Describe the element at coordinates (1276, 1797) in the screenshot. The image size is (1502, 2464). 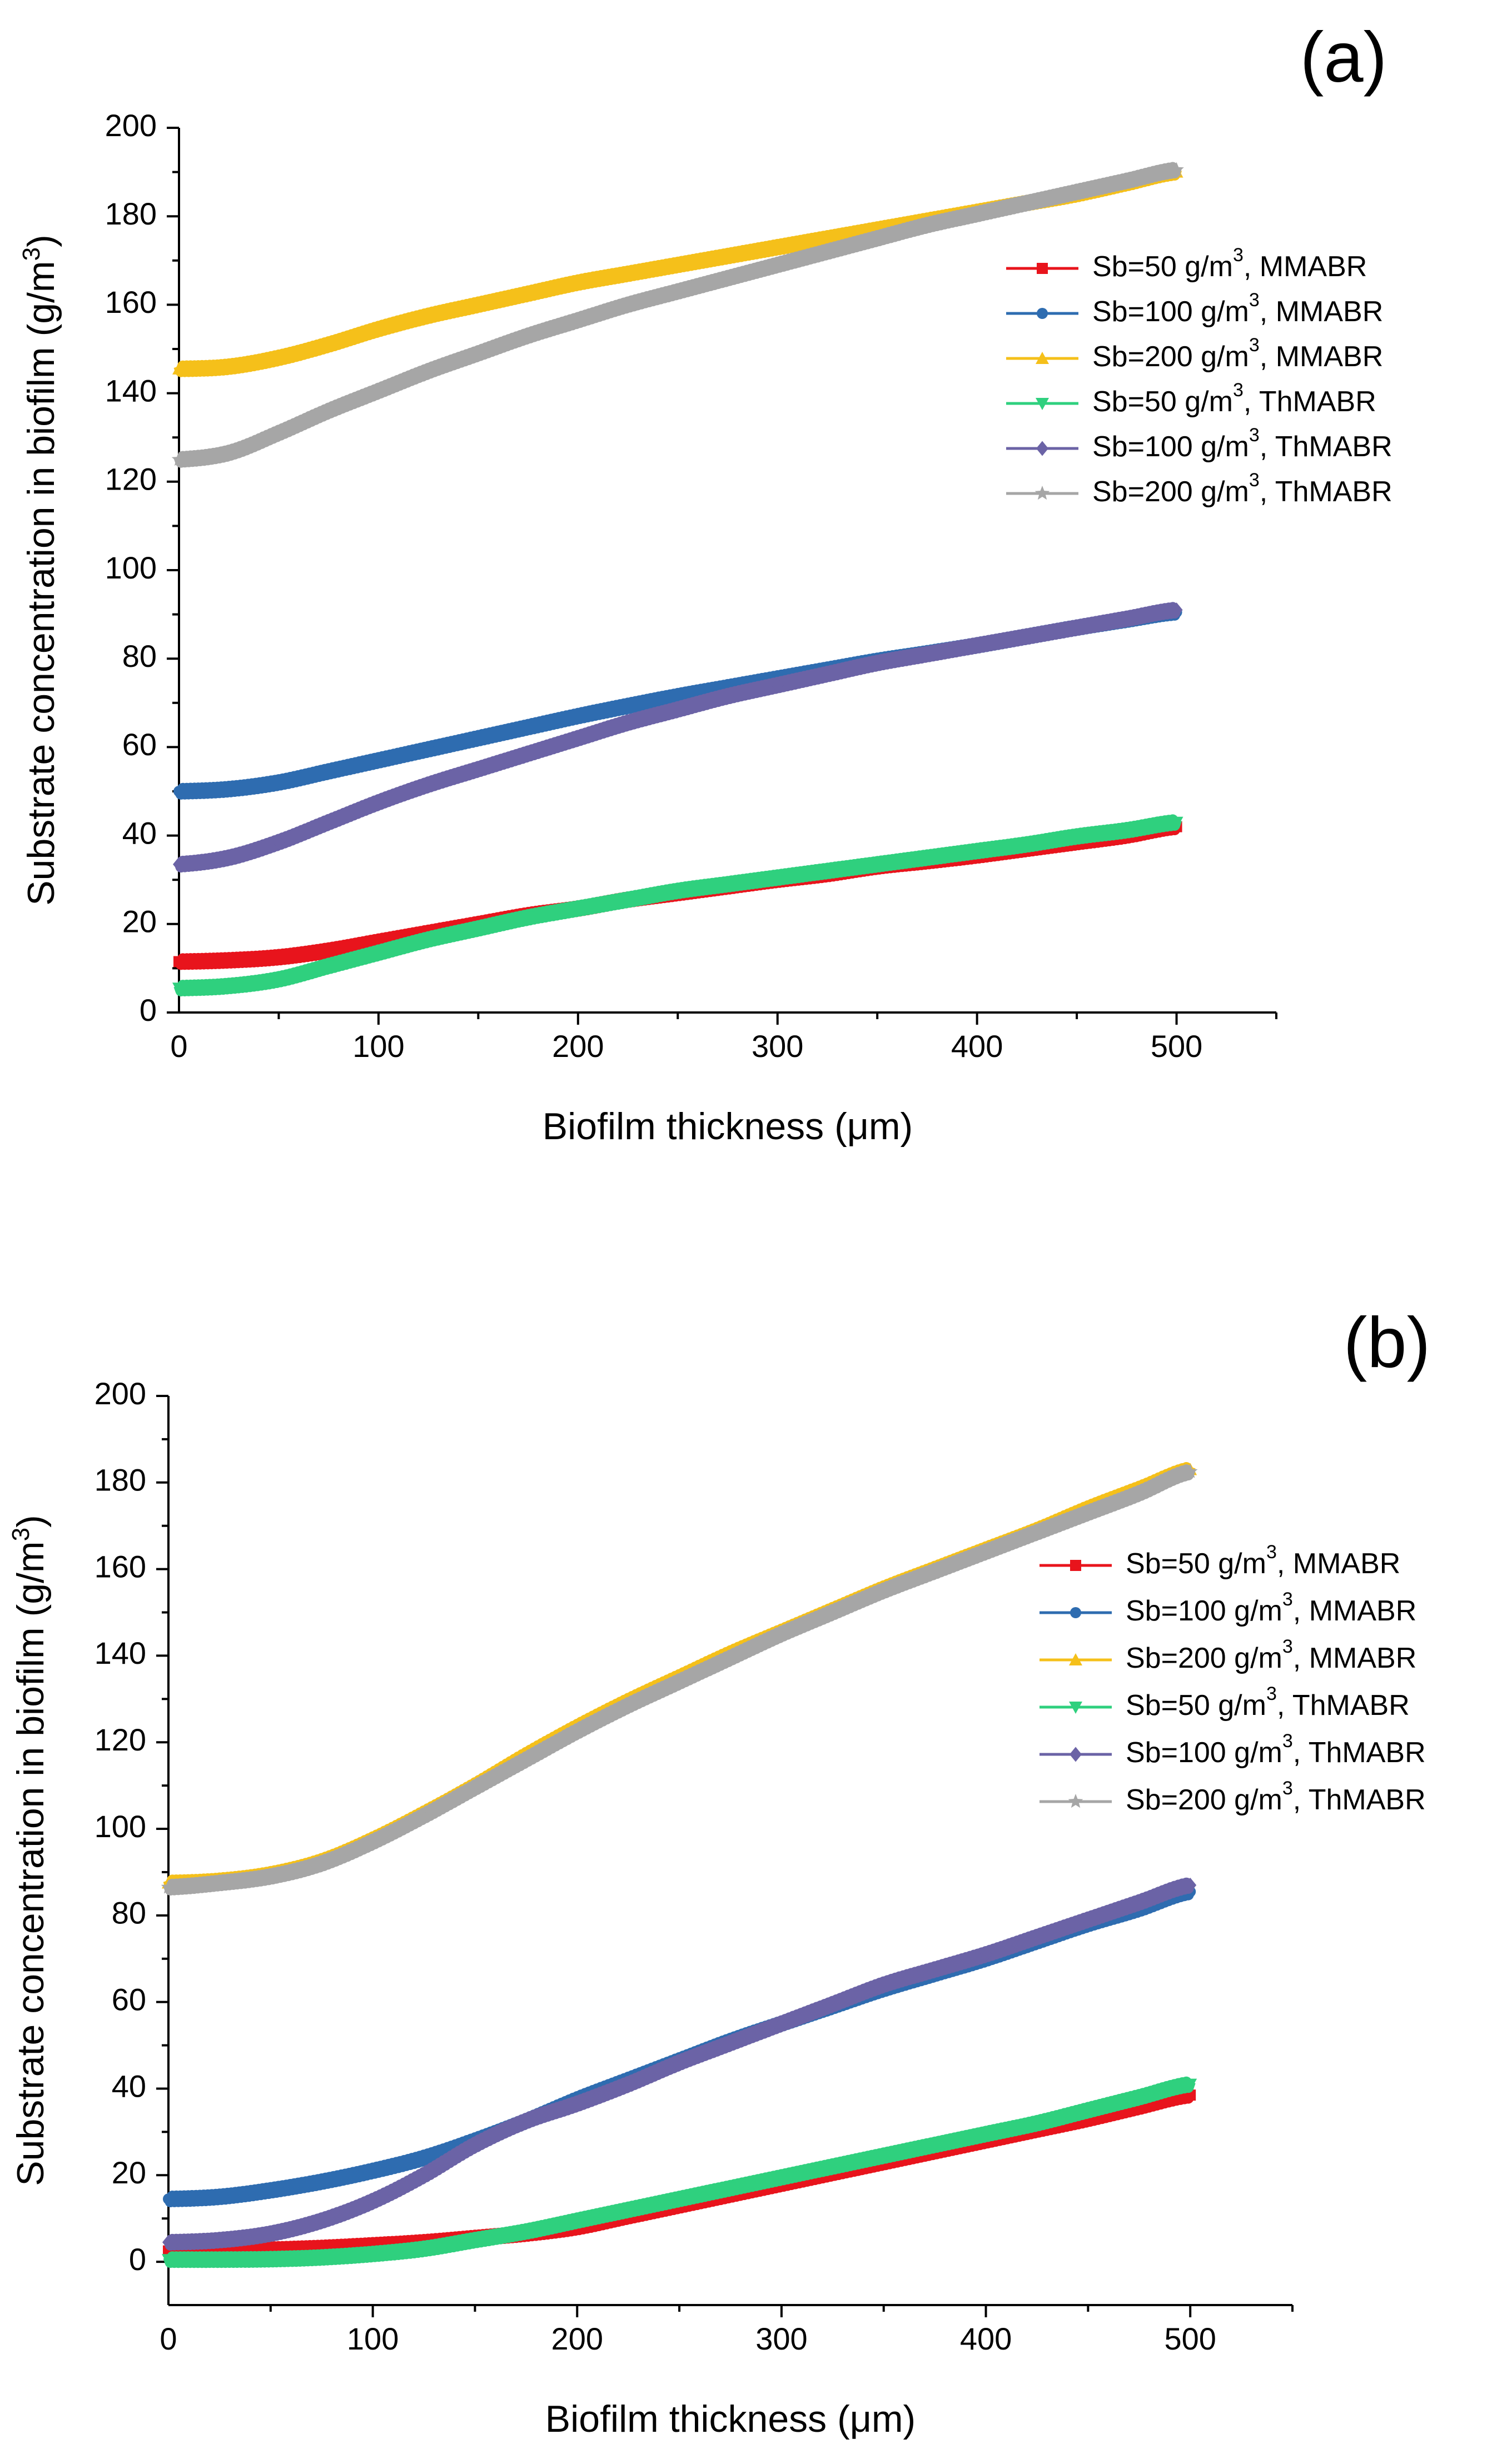
I see `legend-label: Sb=200 g/m3, ThMABR` at that location.